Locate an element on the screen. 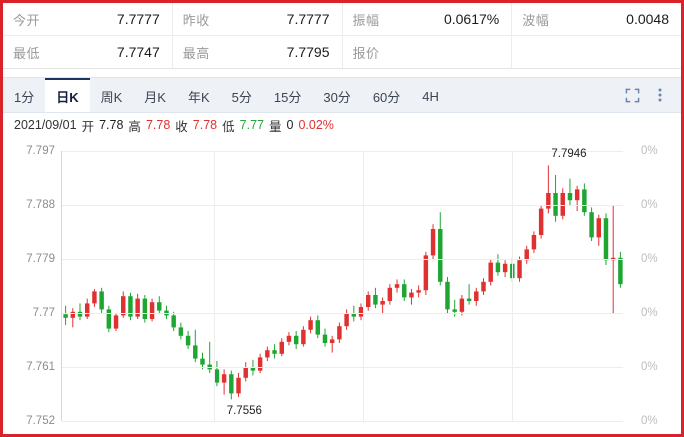  info-close-value: 7.78 is located at coordinates (205, 125).